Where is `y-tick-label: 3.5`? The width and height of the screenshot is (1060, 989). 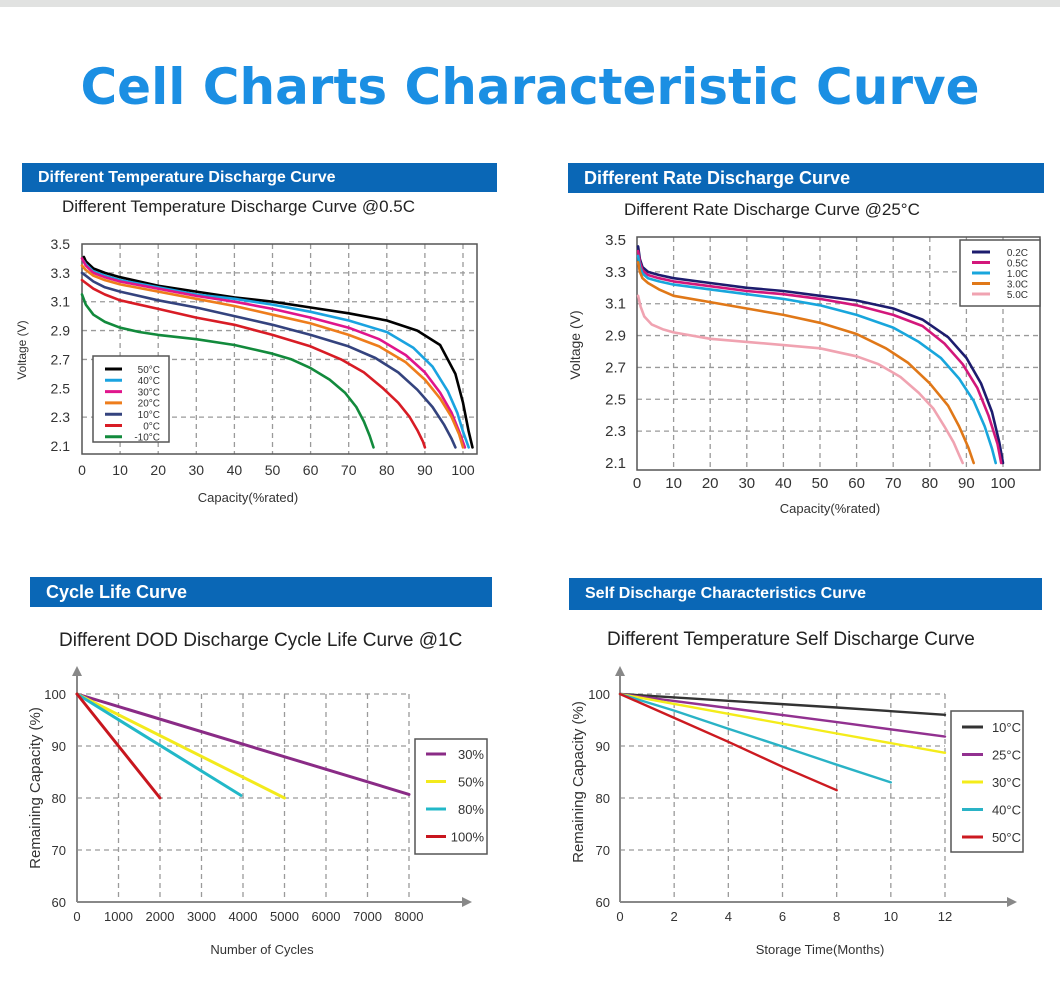
y-tick-label: 3.5 is located at coordinates (615, 240).